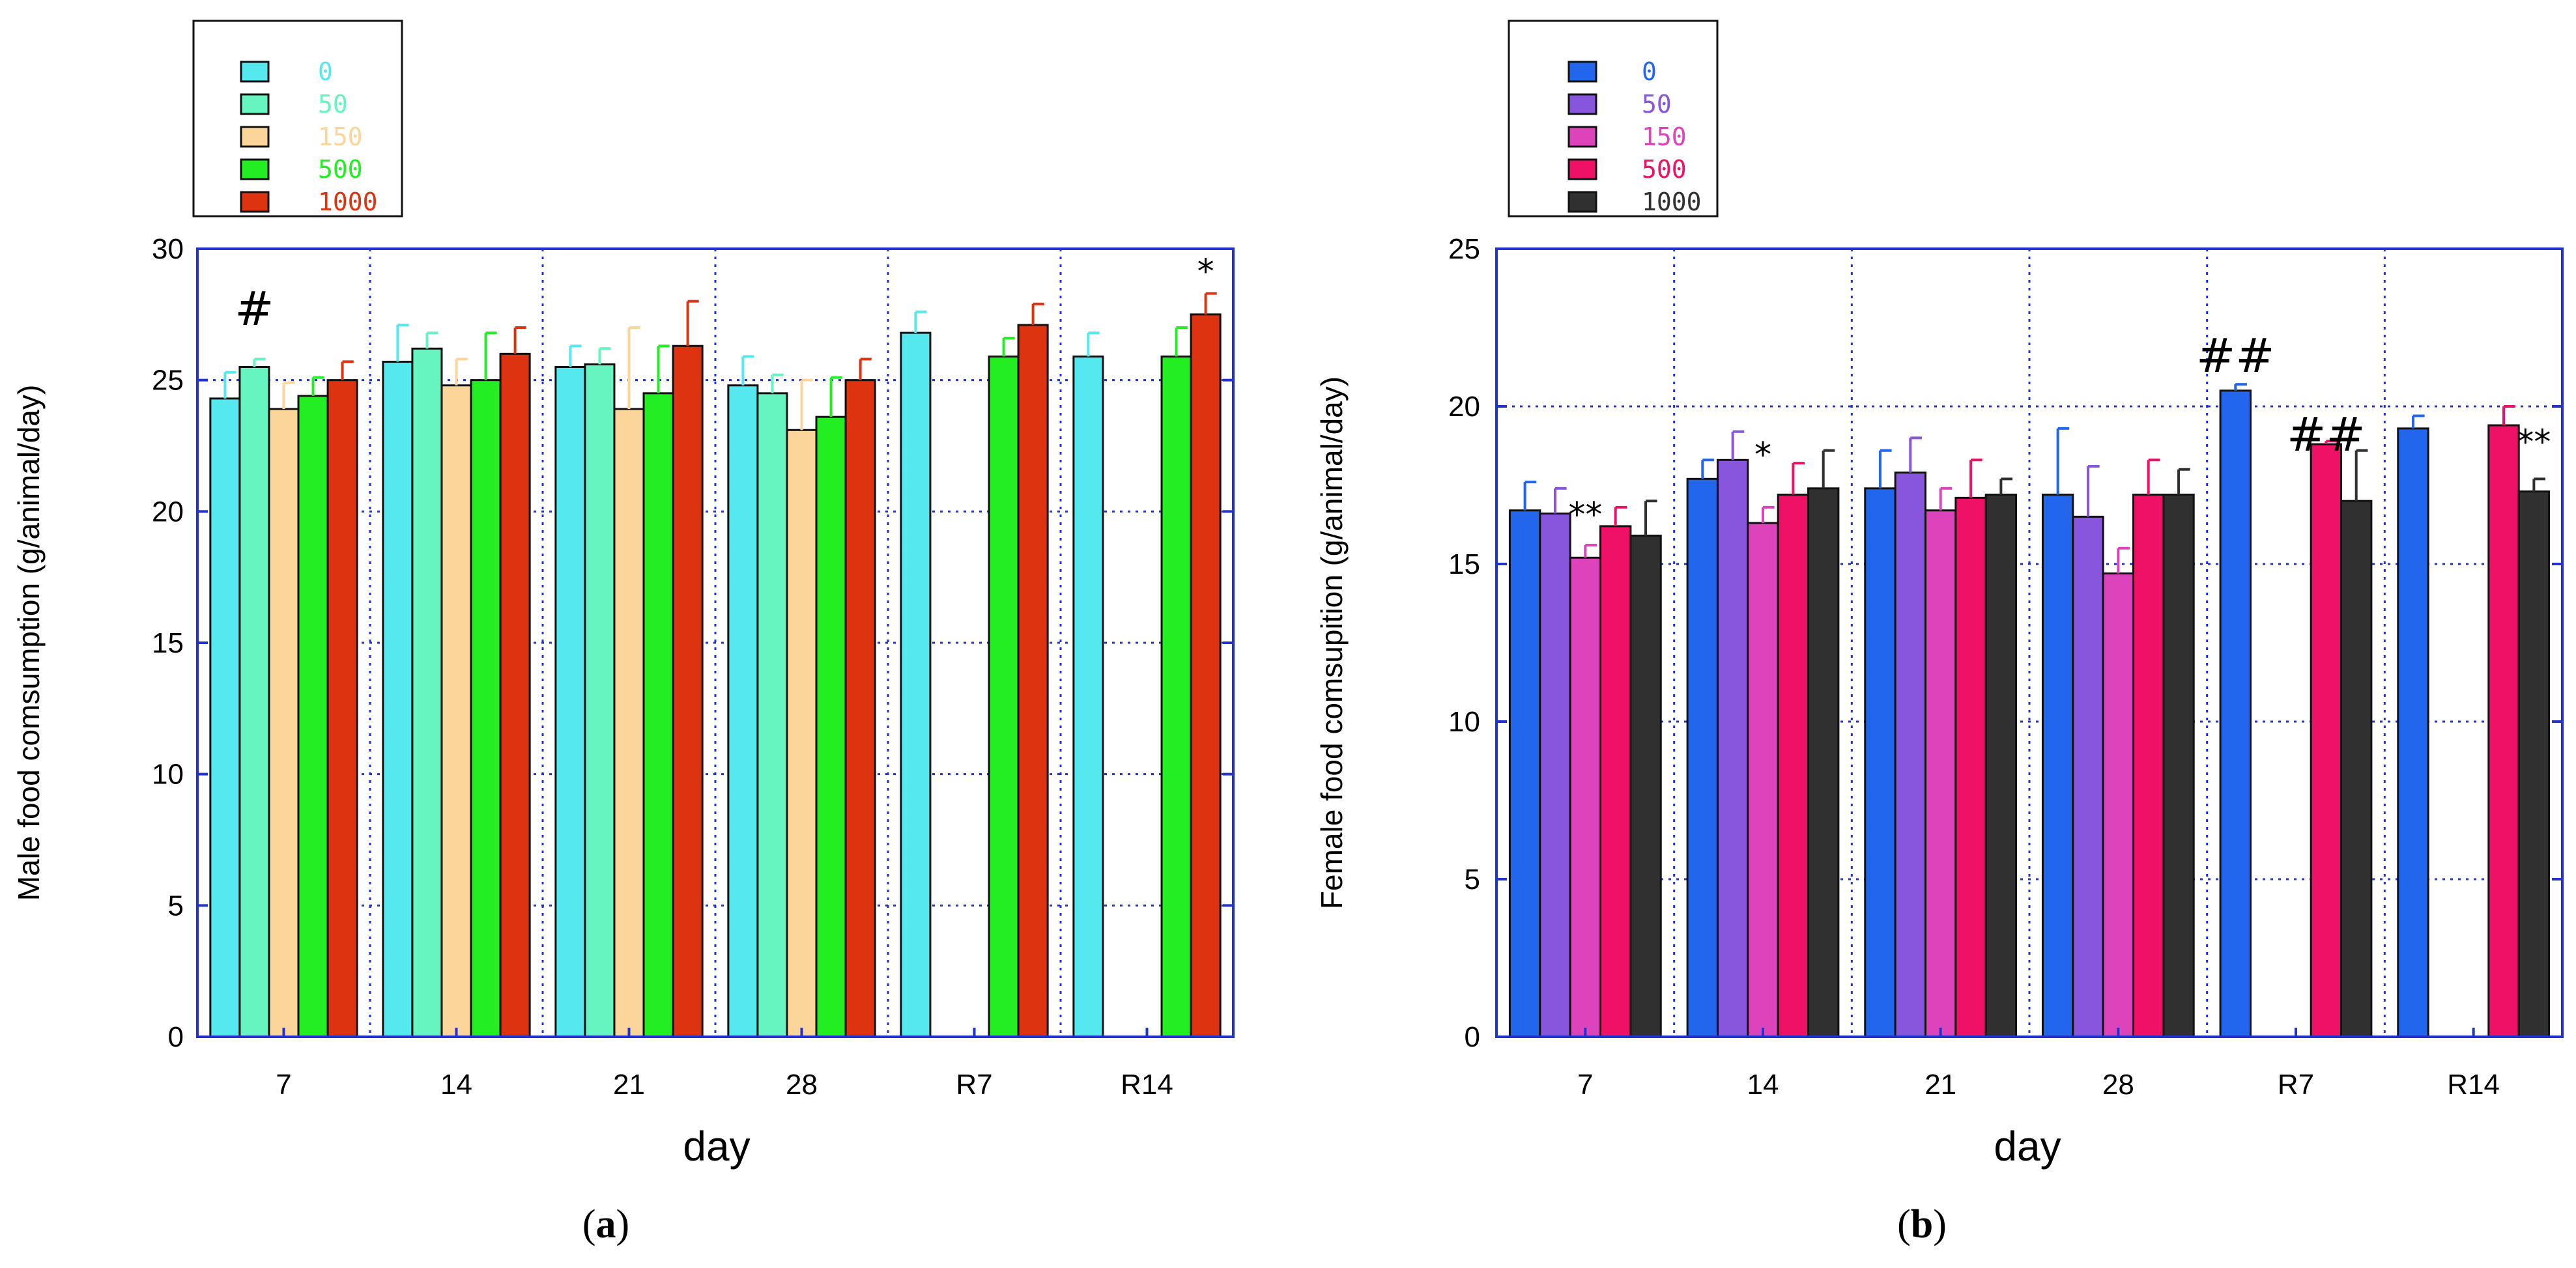  I want to click on panel-label: (b), so click(1922, 1225).